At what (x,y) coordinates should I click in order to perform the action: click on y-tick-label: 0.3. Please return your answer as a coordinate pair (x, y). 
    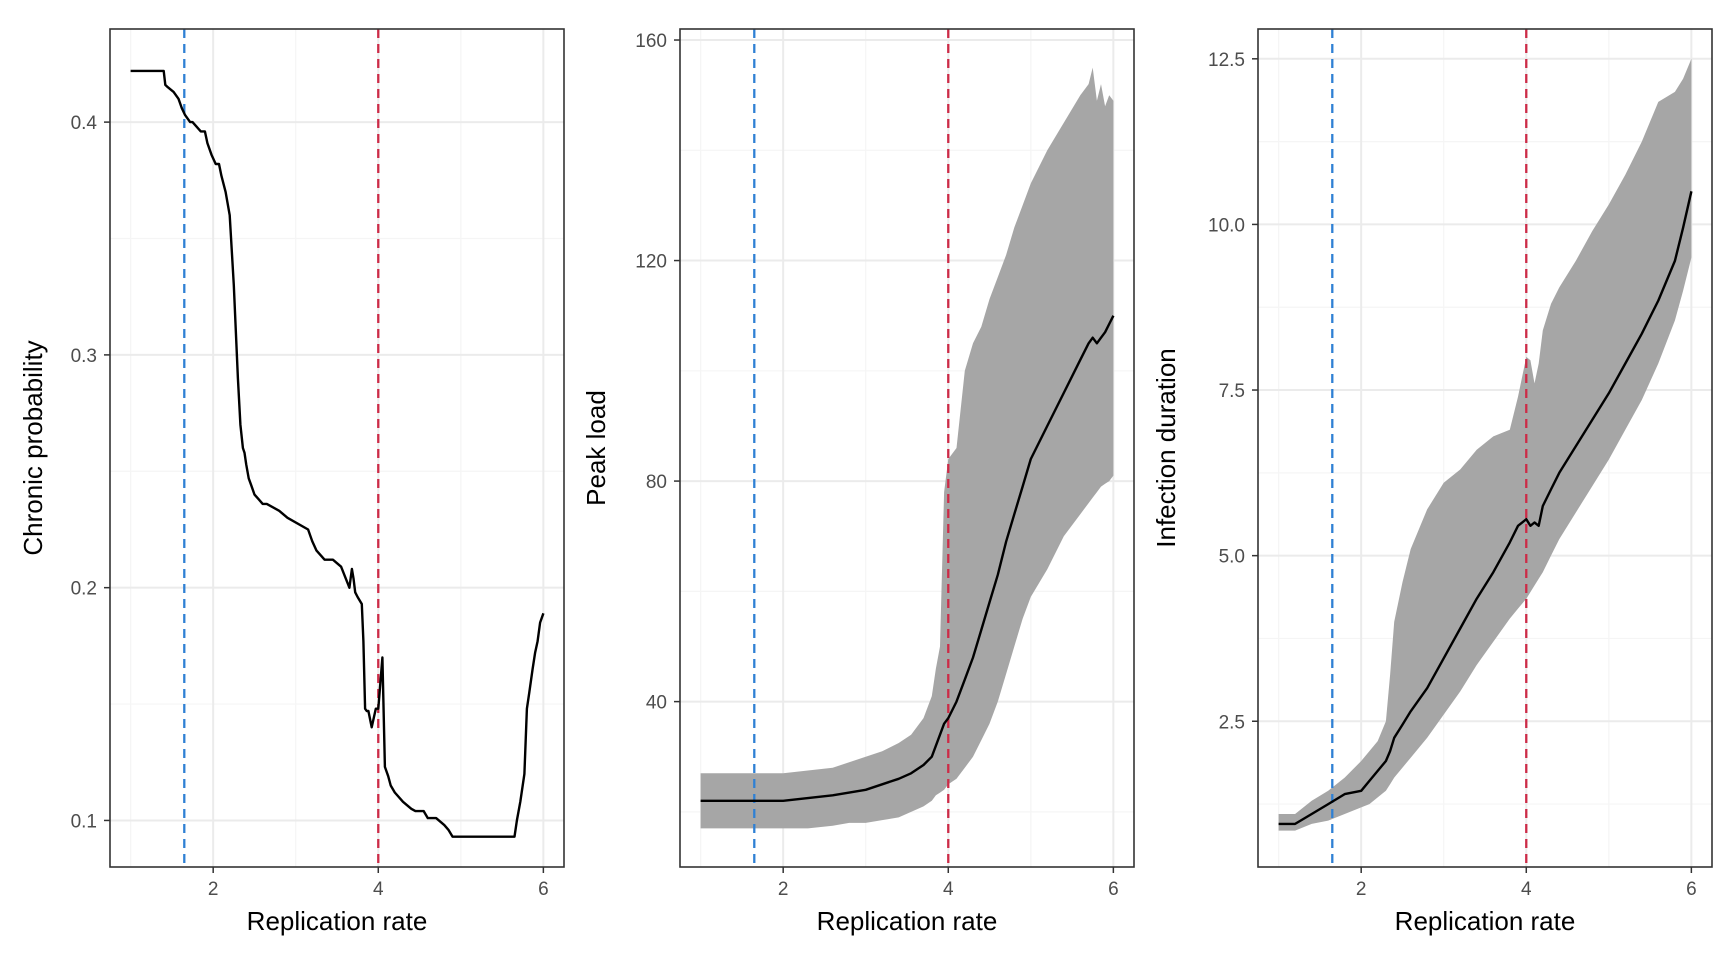
    Looking at the image, I should click on (84, 356).